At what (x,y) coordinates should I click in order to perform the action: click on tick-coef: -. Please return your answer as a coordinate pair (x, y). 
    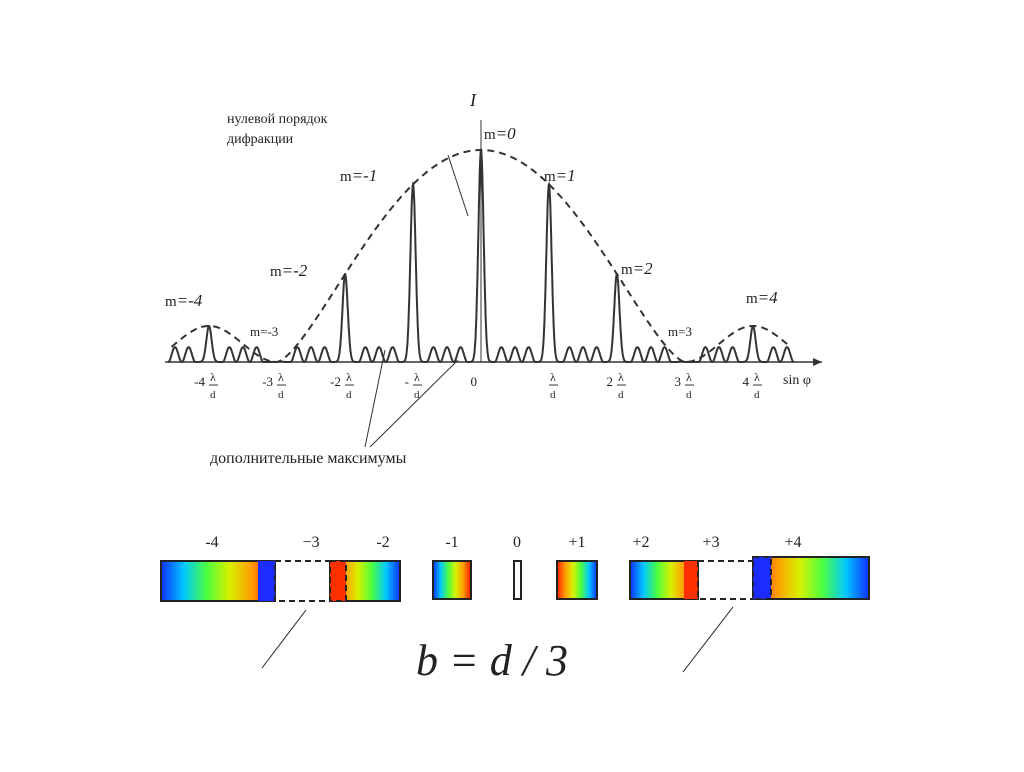
    Looking at the image, I should click on (407, 381).